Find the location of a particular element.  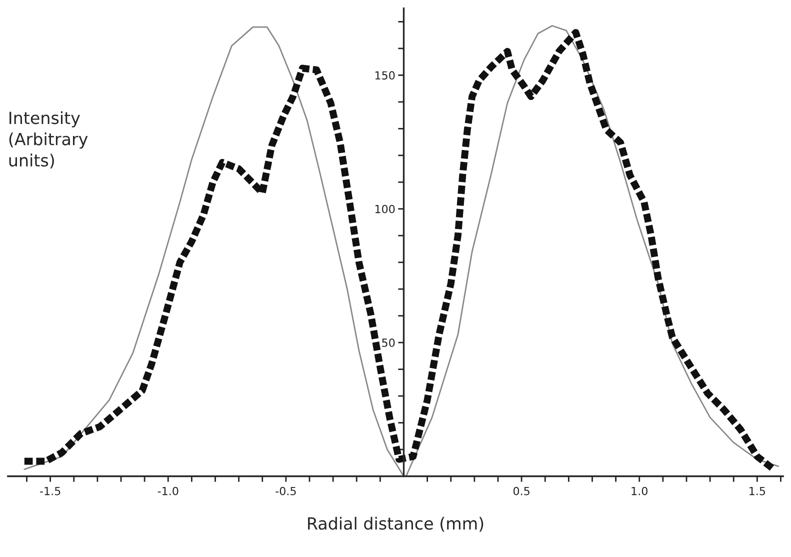

y-tick-label: 50 is located at coordinates (388, 342).